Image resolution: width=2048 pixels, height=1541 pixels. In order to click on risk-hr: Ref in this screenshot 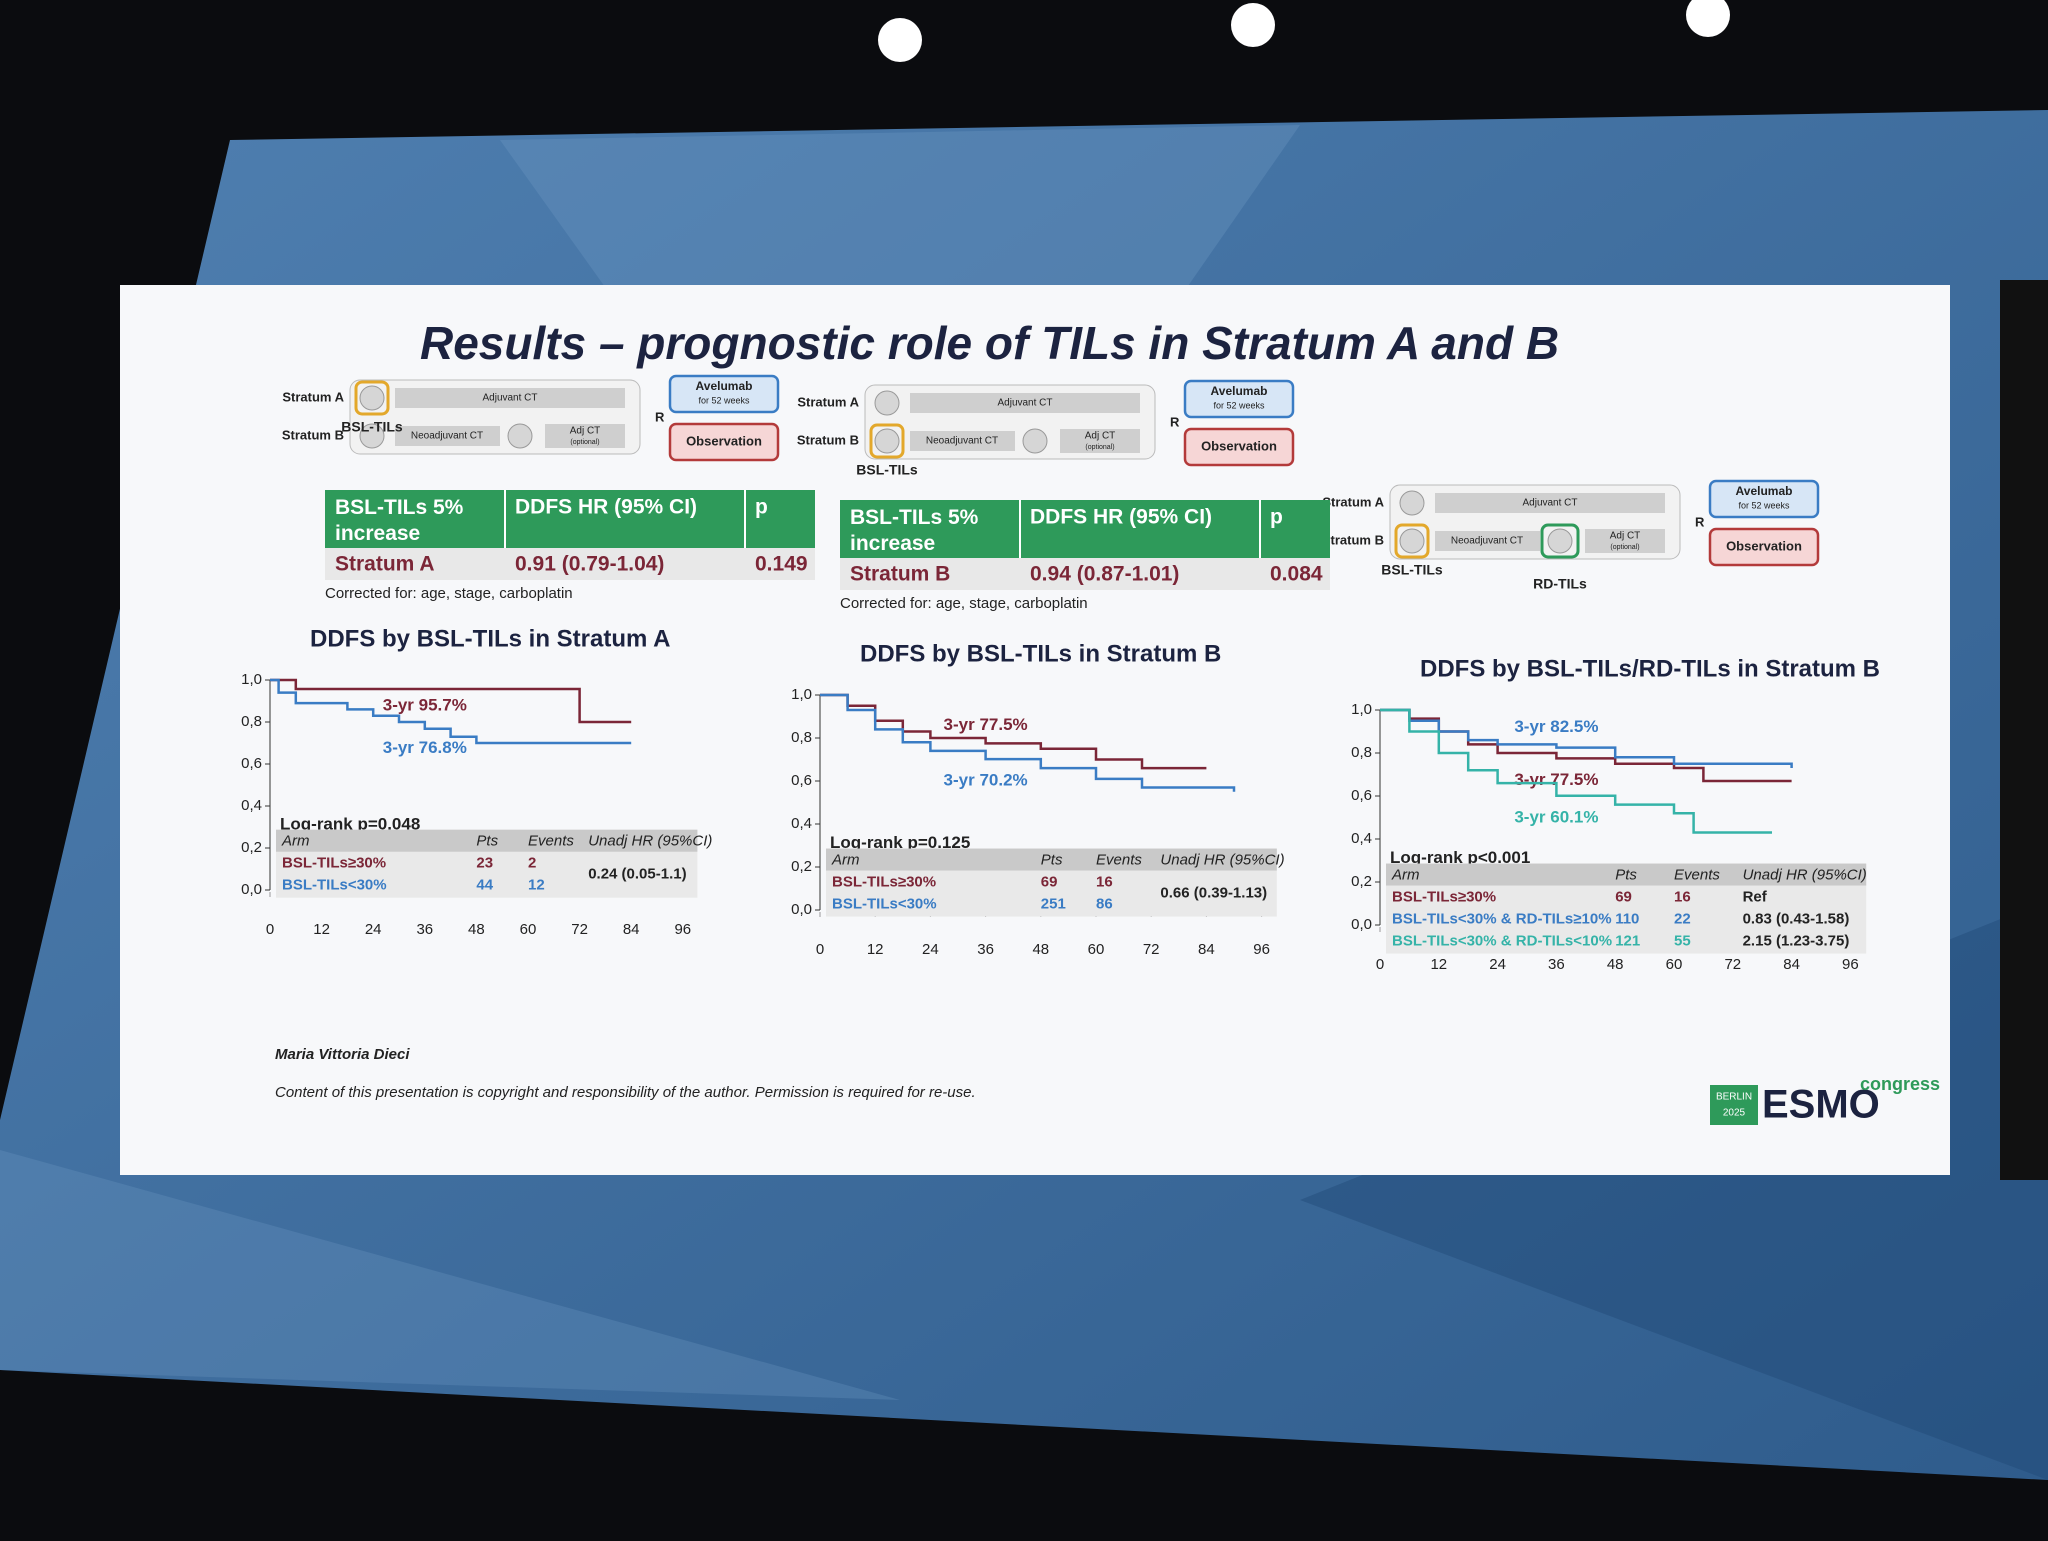, I will do `click(1755, 897)`.